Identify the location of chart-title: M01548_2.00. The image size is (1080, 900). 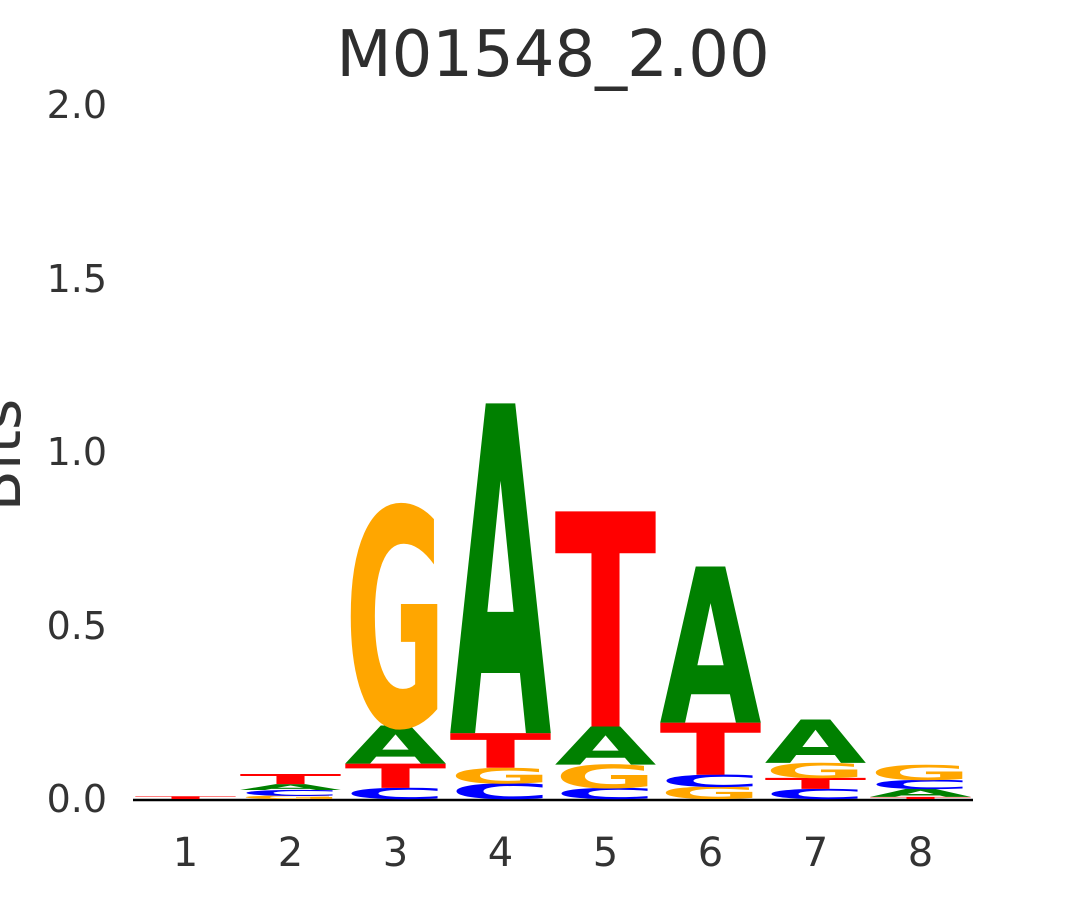
(553, 55).